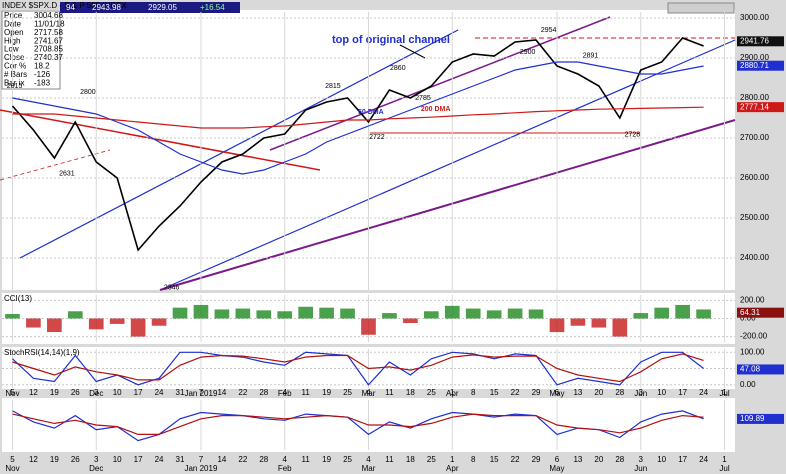 The image size is (786, 474). Describe the element at coordinates (96, 459) in the screenshot. I see `x-tick-label: 3` at that location.